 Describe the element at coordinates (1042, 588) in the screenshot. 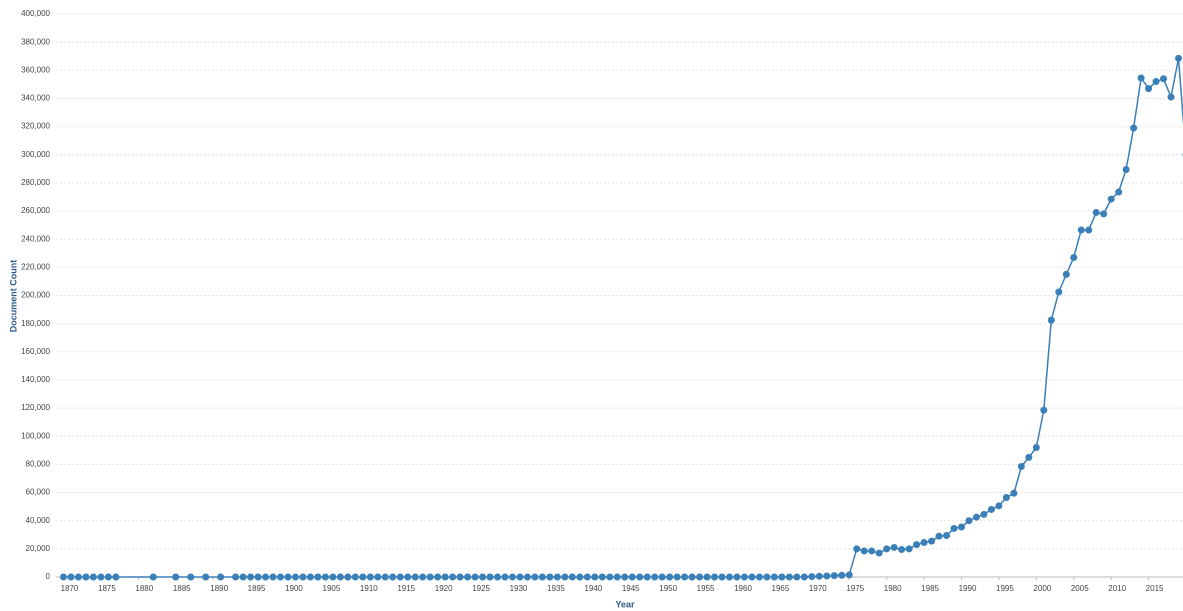

I see `x-tick-label: 2000` at that location.